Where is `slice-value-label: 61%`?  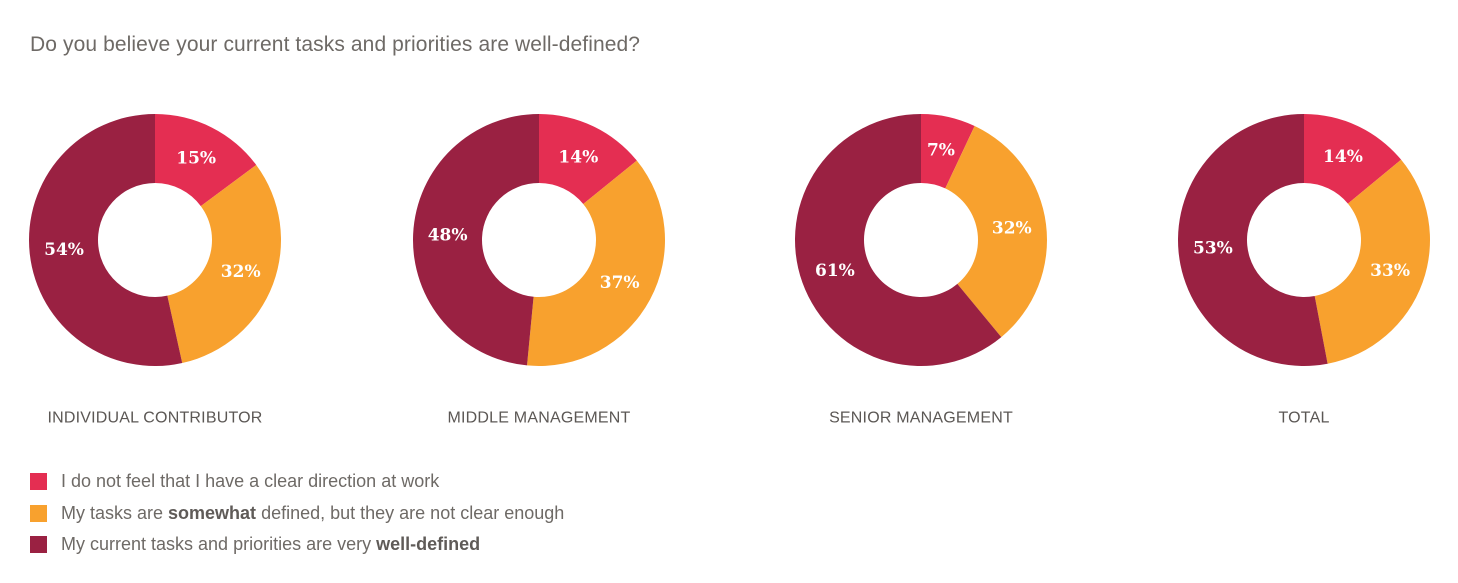
slice-value-label: 61% is located at coordinates (835, 271).